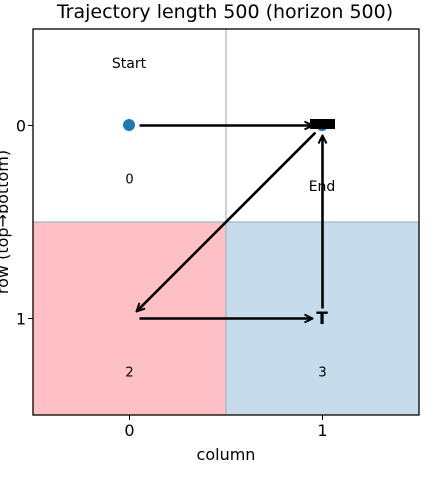 The width and height of the screenshot is (436, 483). Describe the element at coordinates (129, 180) in the screenshot. I see `cell-index-label: 0` at that location.